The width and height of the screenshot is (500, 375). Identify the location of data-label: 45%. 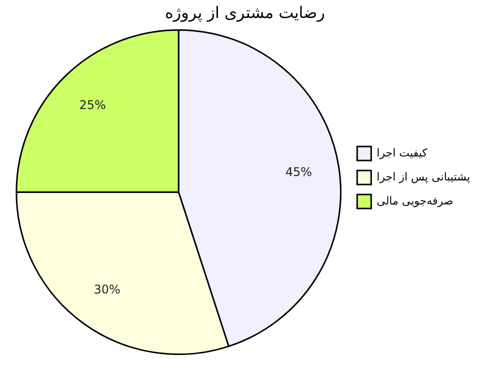
(298, 172).